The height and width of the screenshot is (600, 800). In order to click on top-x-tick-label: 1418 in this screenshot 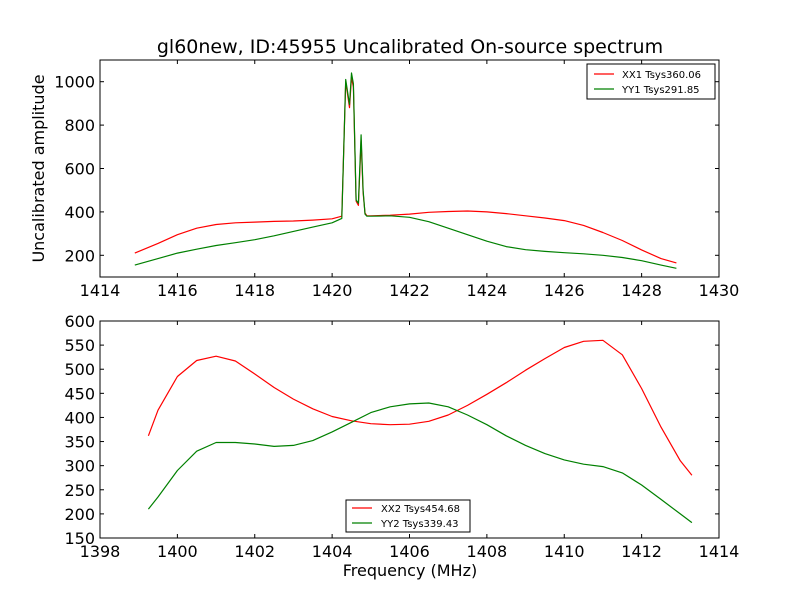, I will do `click(254, 290)`.